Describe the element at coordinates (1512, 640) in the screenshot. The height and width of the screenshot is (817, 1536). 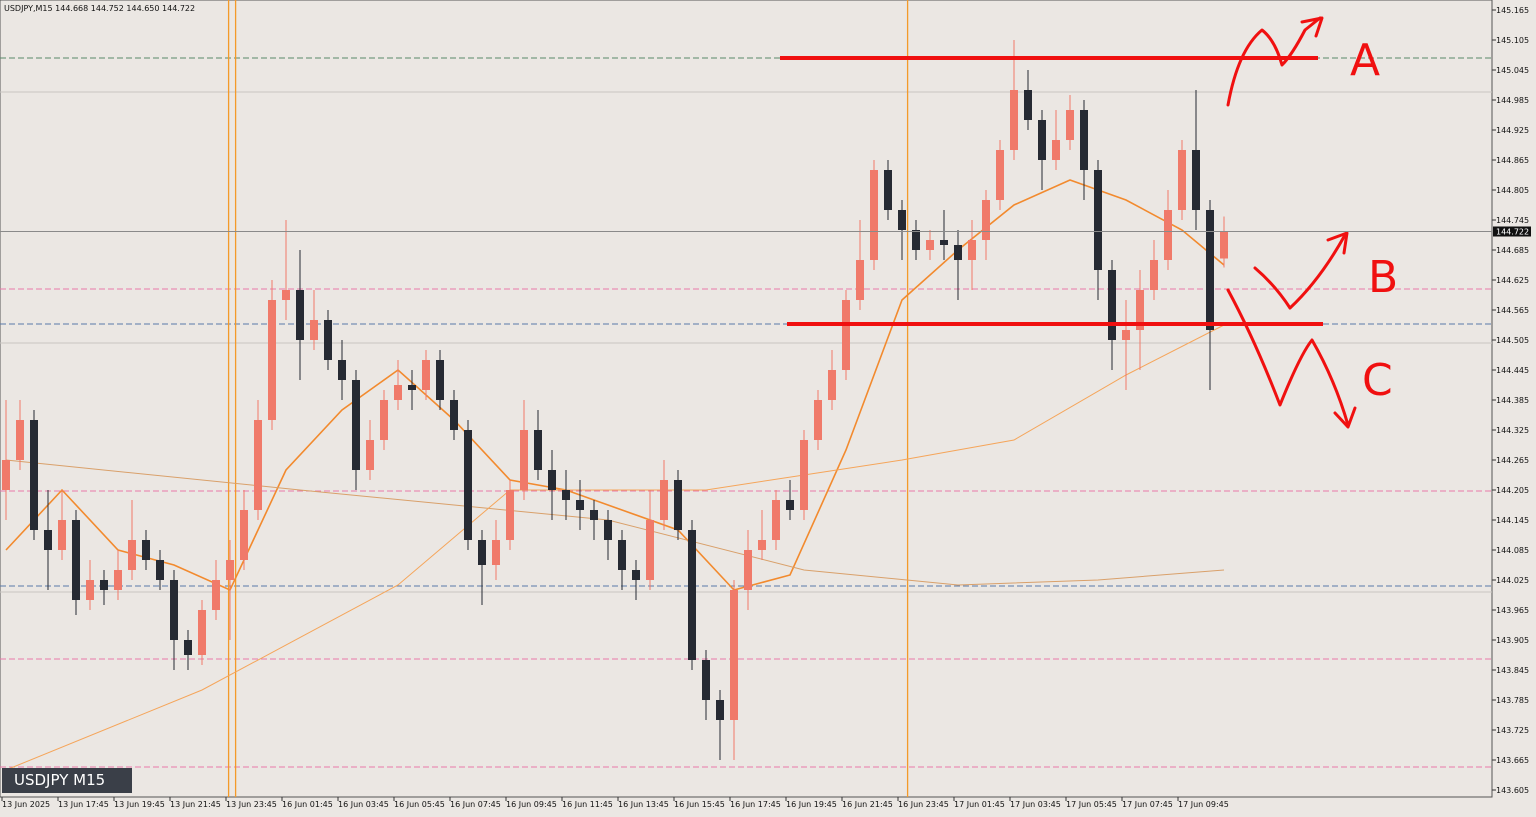
I see `y-tick-label: 143.905` at that location.